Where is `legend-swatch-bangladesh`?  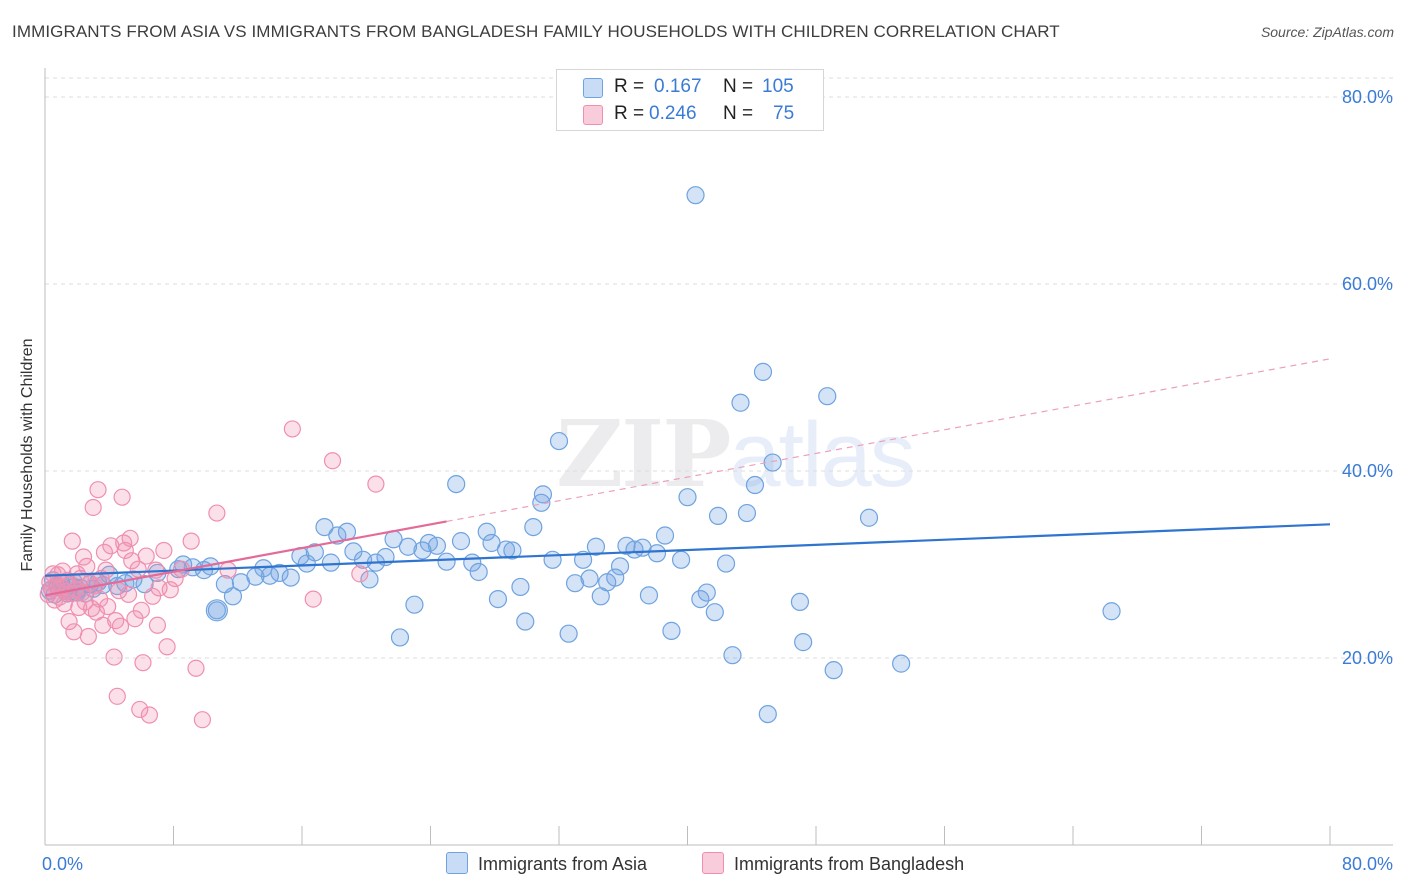 legend-swatch-bangladesh is located at coordinates (593, 115).